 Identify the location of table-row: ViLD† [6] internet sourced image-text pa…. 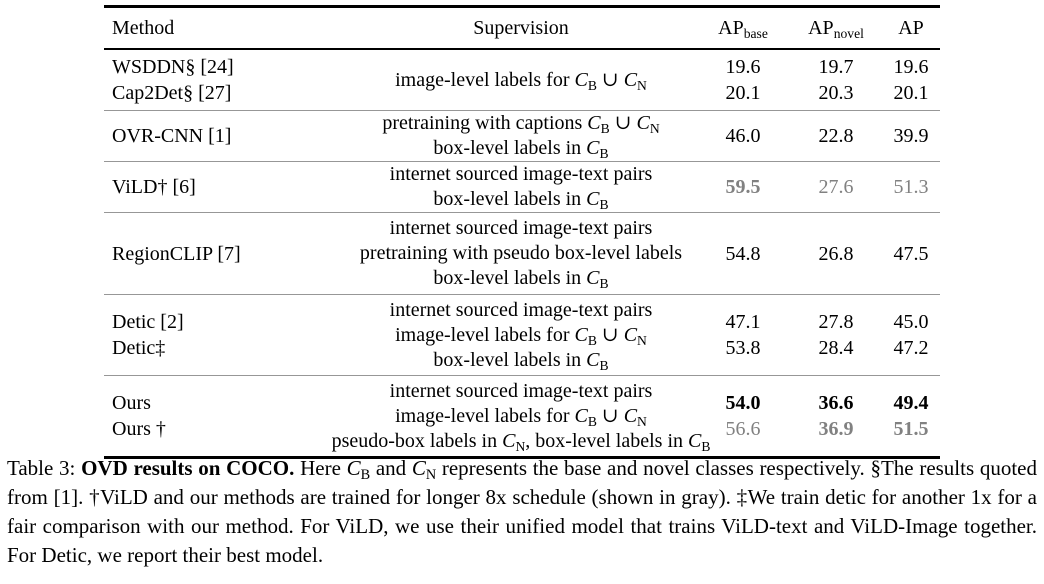
(522, 187).